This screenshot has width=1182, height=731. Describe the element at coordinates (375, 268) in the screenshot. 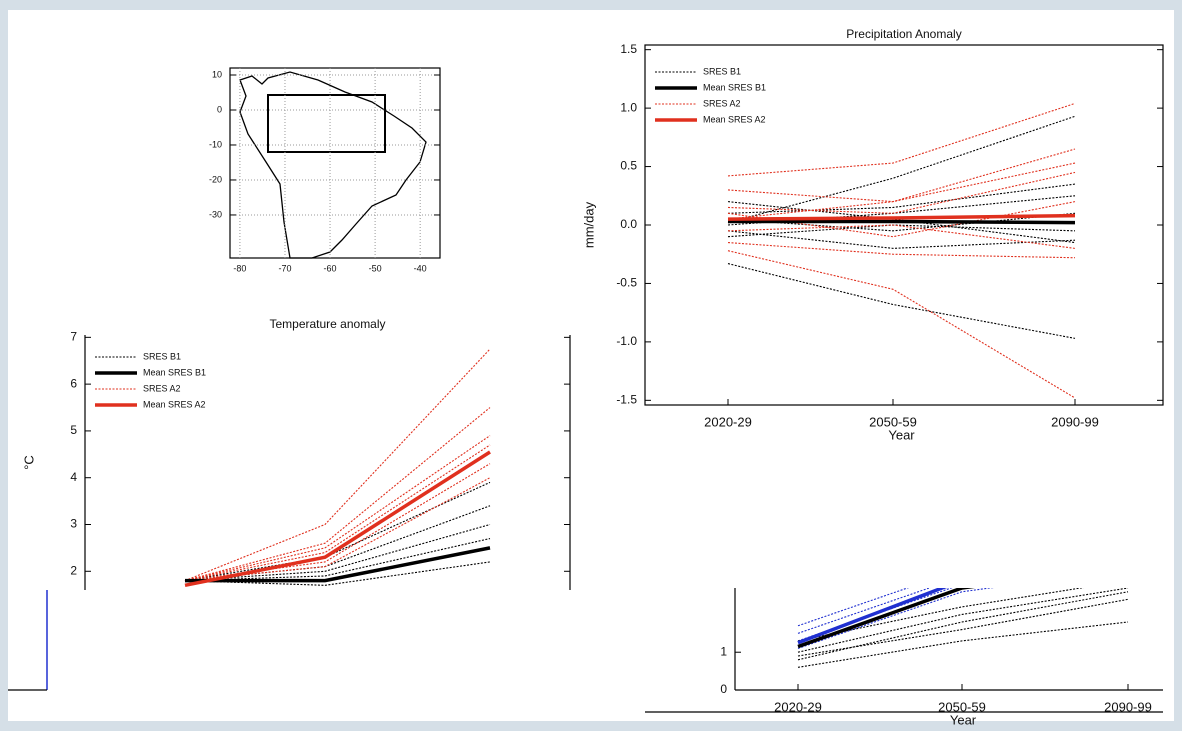

I see `x-tick-label: -50` at that location.